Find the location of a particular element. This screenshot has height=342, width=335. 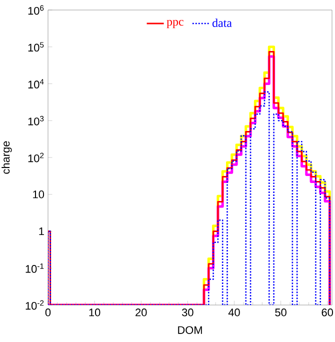

y-tick-label: 10$^{2}$ is located at coordinates (36, 157).